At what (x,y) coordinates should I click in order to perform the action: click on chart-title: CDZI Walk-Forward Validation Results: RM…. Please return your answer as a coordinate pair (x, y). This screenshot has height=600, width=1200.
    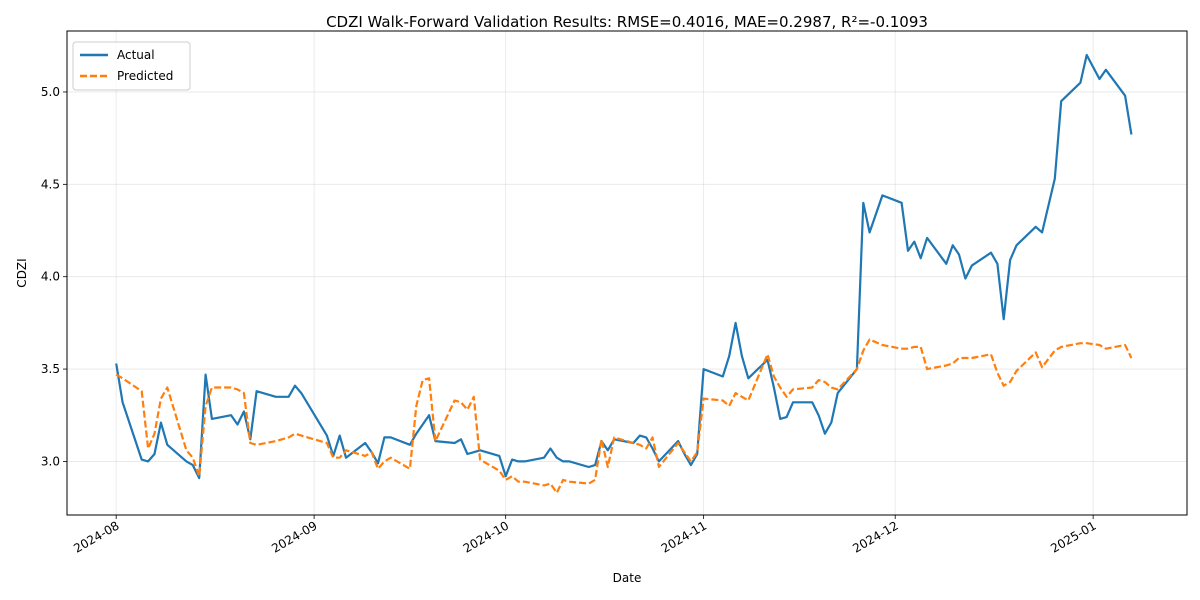
    Looking at the image, I should click on (627, 22).